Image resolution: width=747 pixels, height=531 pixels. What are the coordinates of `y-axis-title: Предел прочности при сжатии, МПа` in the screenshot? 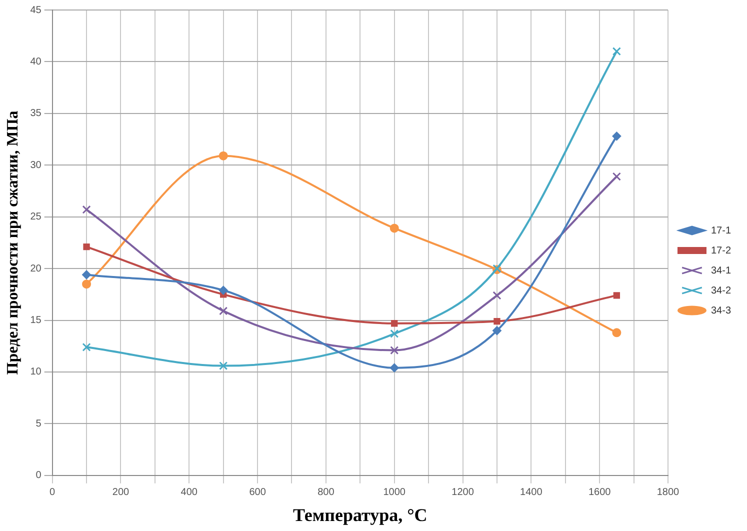 It's located at (13, 242).